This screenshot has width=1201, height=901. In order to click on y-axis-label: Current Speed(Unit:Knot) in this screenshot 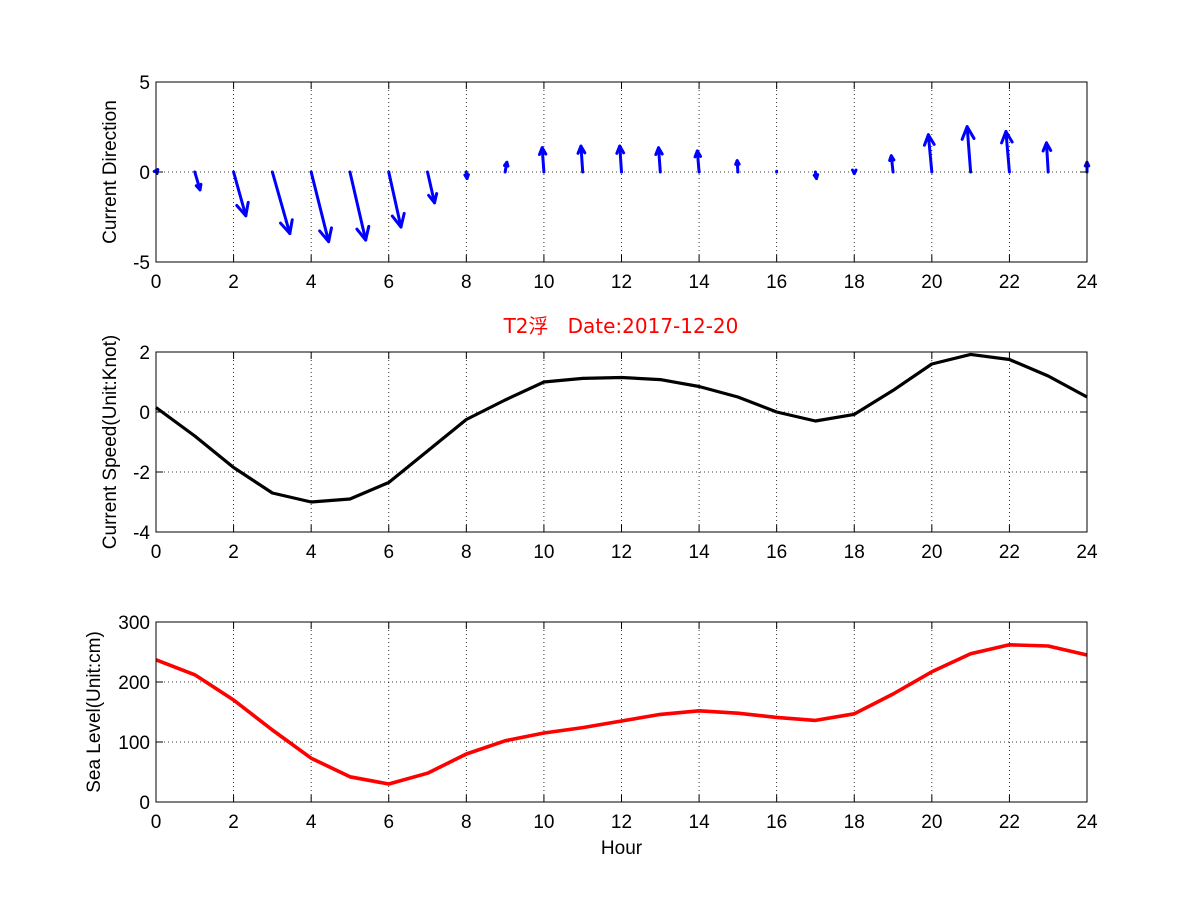, I will do `click(110, 442)`.